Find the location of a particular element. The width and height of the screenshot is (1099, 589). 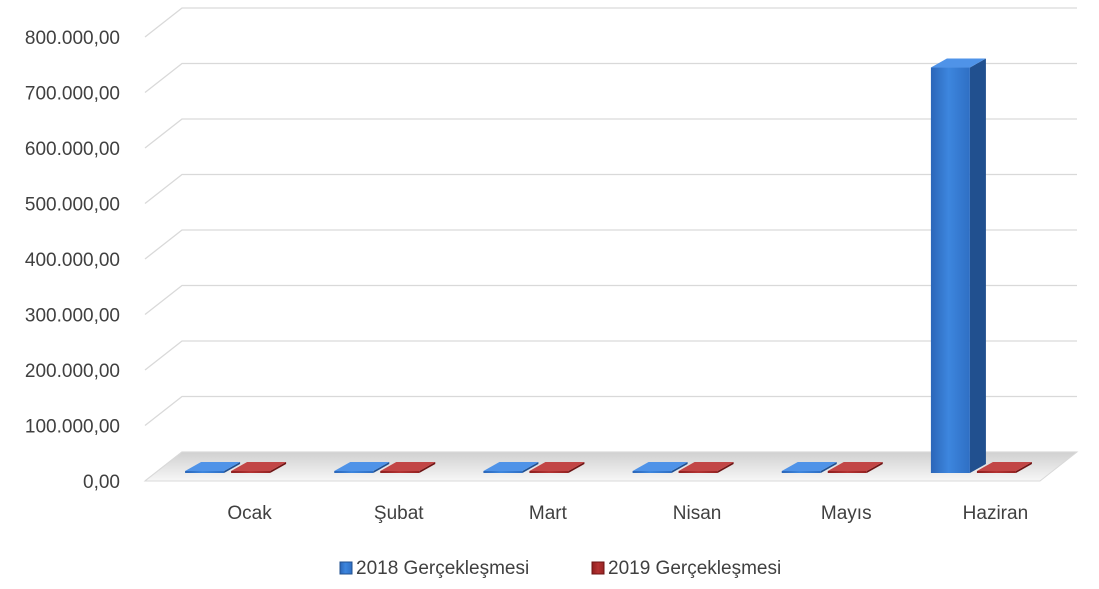

bar-2019-Mayıs is located at coordinates (855, 467).